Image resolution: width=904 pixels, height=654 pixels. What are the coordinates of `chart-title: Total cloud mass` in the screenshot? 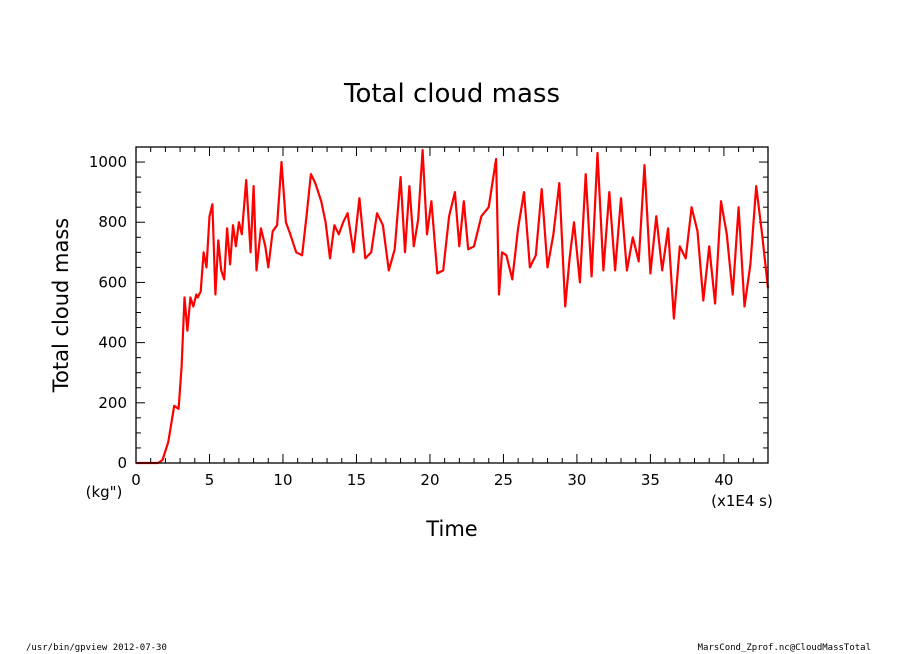 It's located at (451, 94).